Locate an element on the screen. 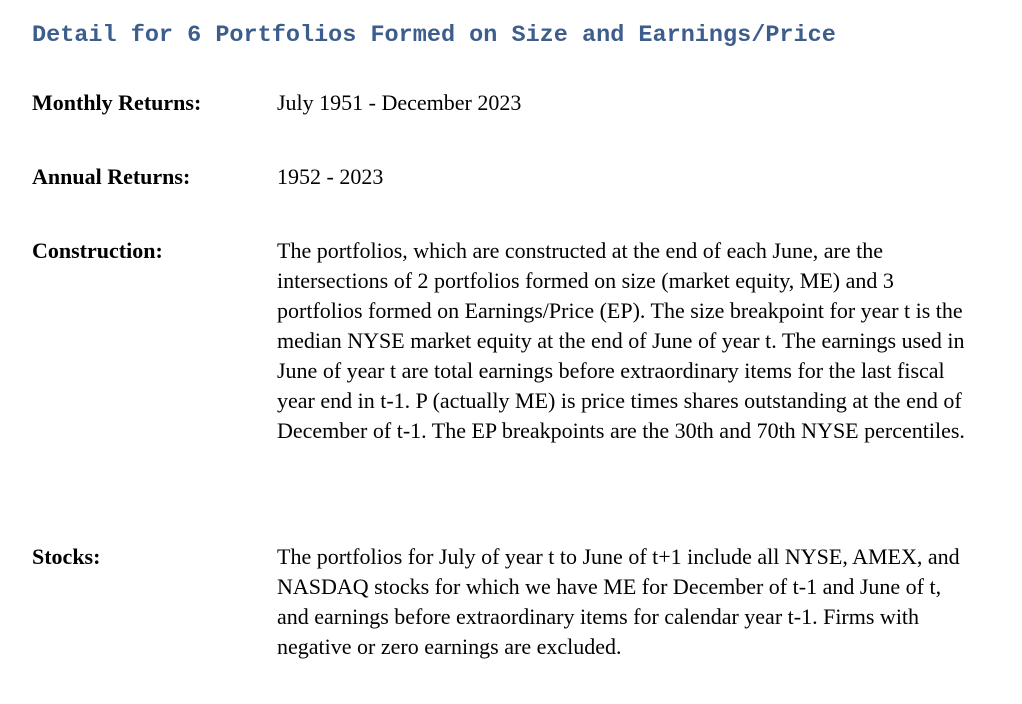  detail-label: Monthly Returns: is located at coordinates (117, 102).